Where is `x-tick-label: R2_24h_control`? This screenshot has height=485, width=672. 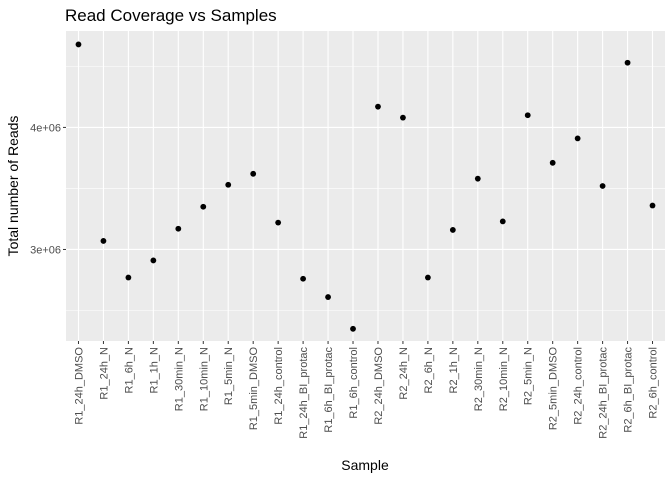 x-tick-label: R2_24h_control is located at coordinates (579, 386).